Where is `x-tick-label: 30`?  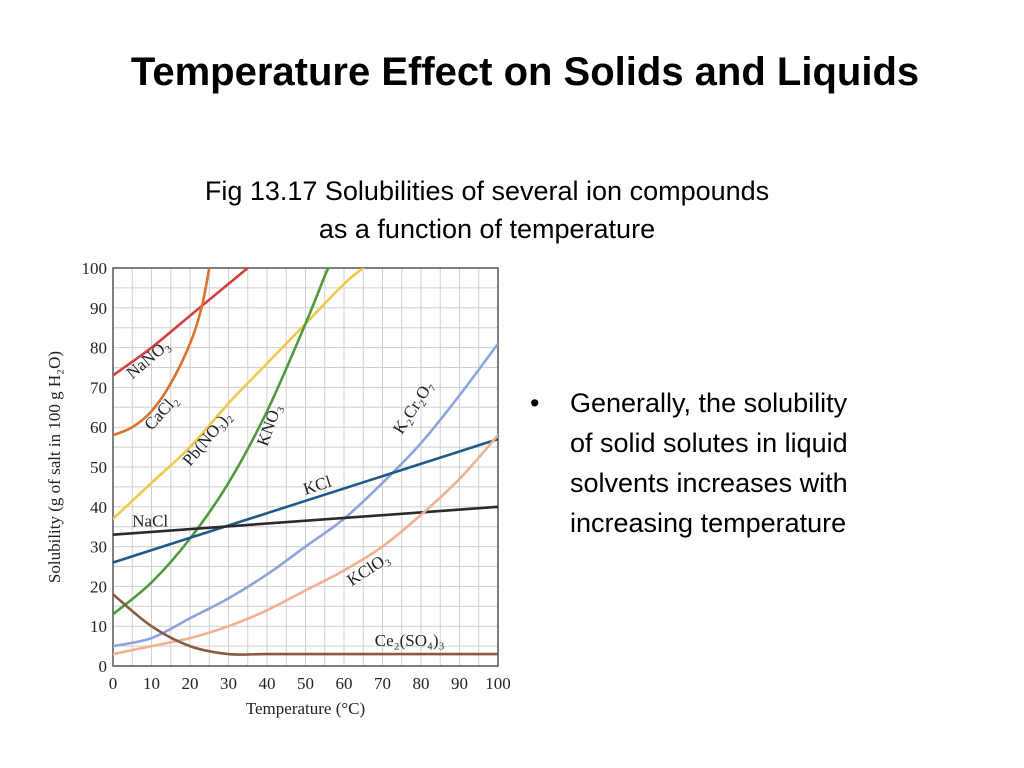
x-tick-label: 30 is located at coordinates (228, 683).